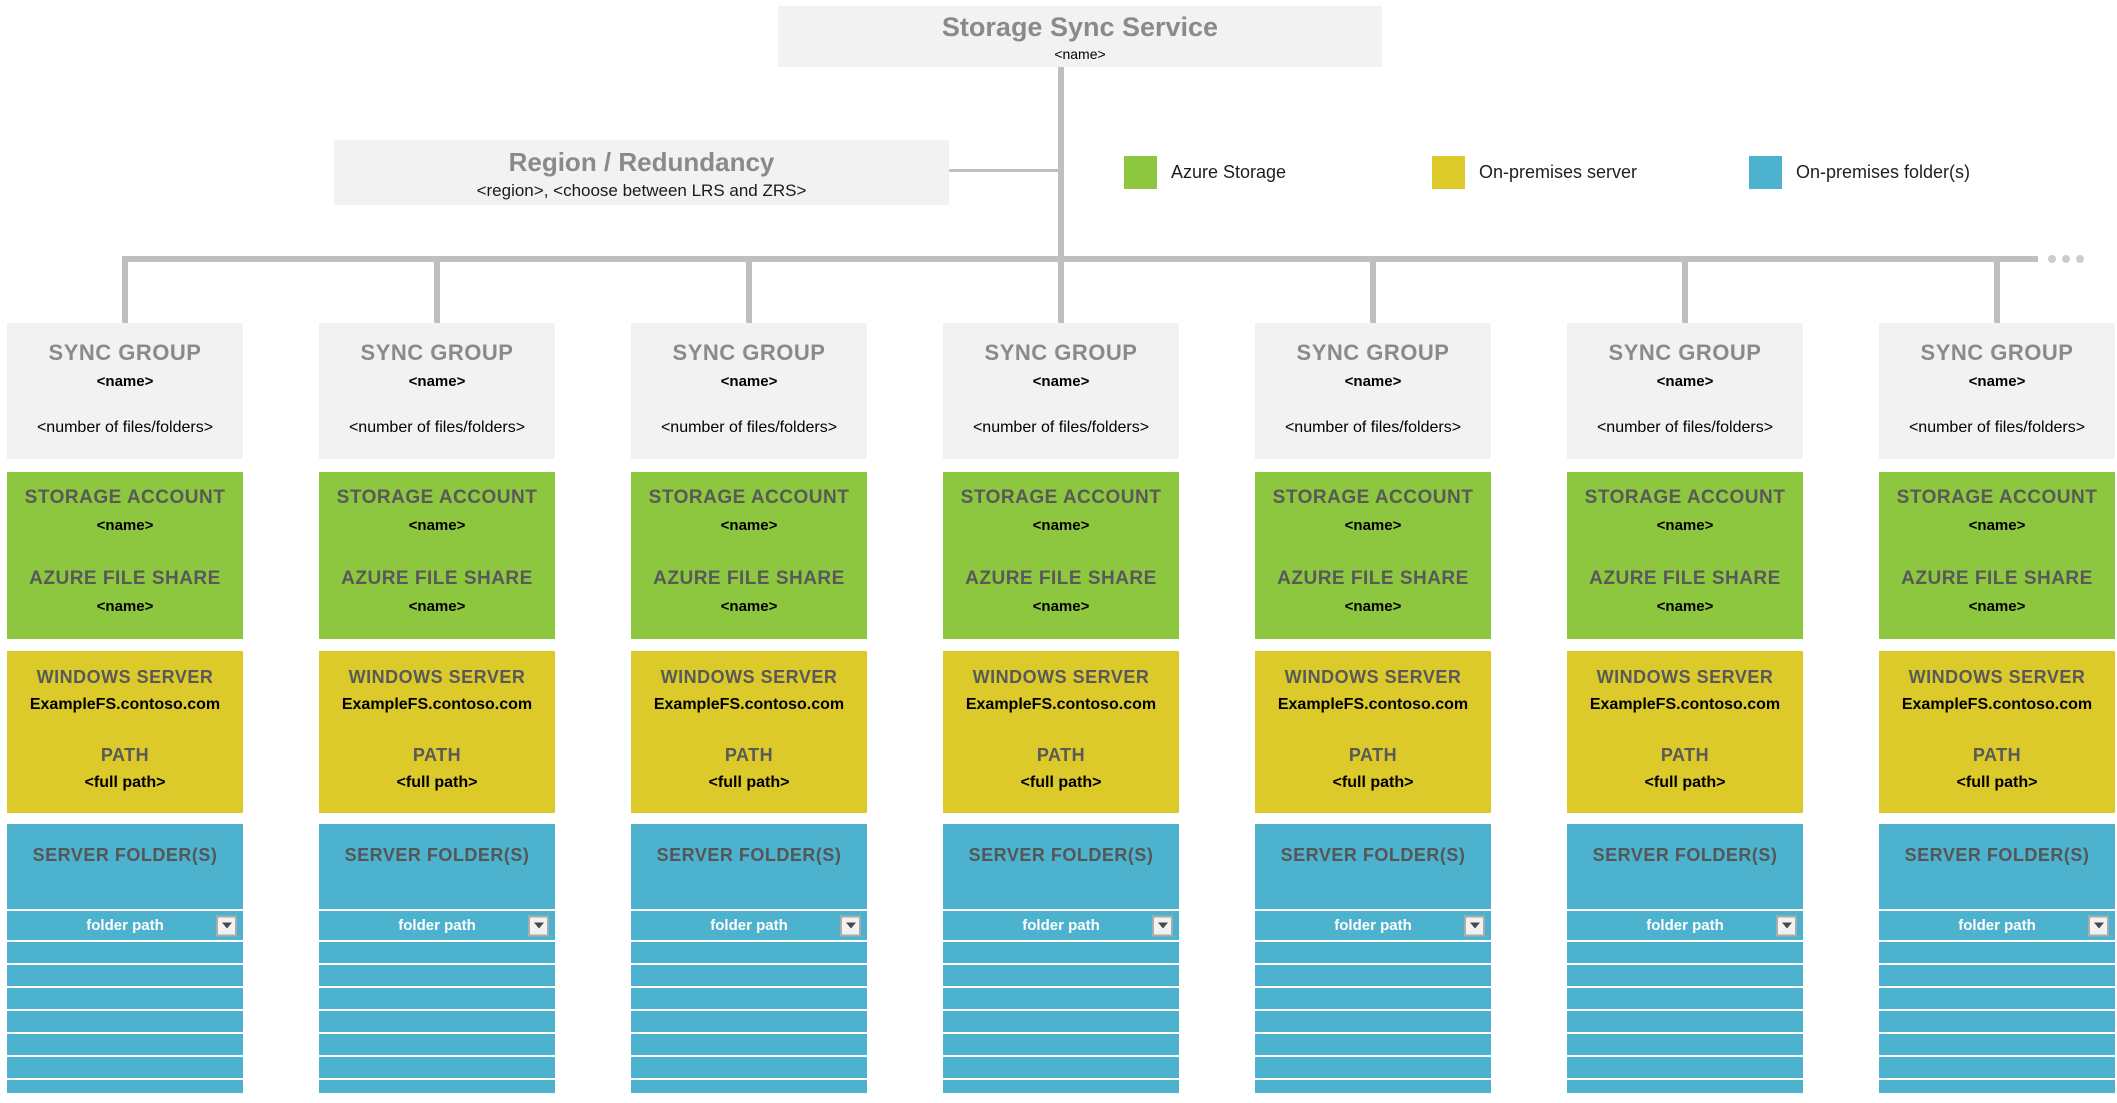 Image resolution: width=2117 pixels, height=1103 pixels. What do you see at coordinates (437, 525) in the screenshot?
I see `storage-account-name-placeholder: <name>` at bounding box center [437, 525].